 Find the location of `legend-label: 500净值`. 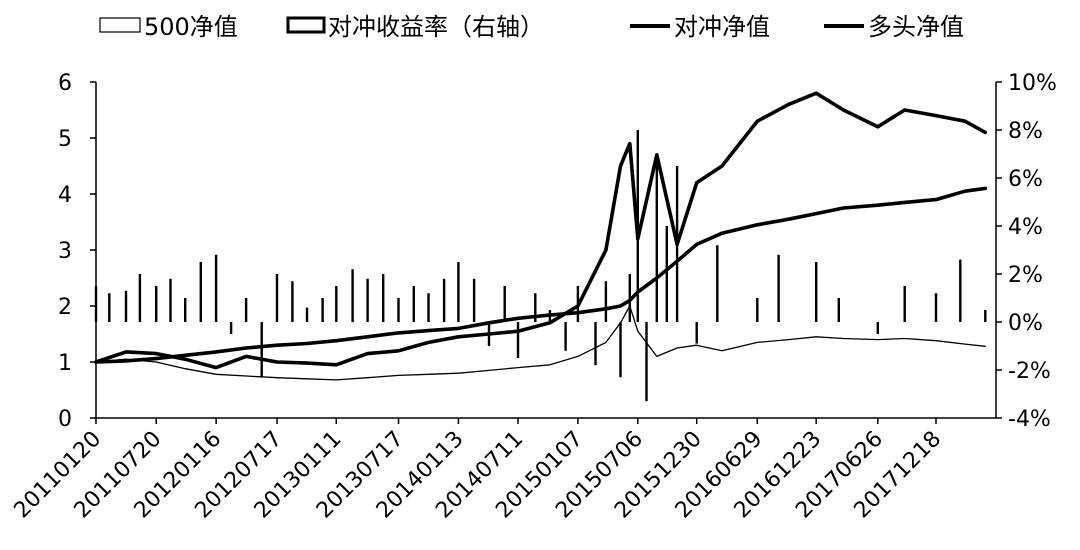

legend-label: 500净值 is located at coordinates (191, 27).